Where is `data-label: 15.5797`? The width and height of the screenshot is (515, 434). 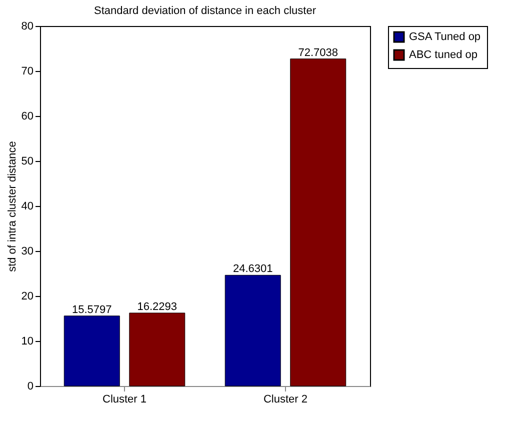
data-label: 15.5797 is located at coordinates (92, 310).